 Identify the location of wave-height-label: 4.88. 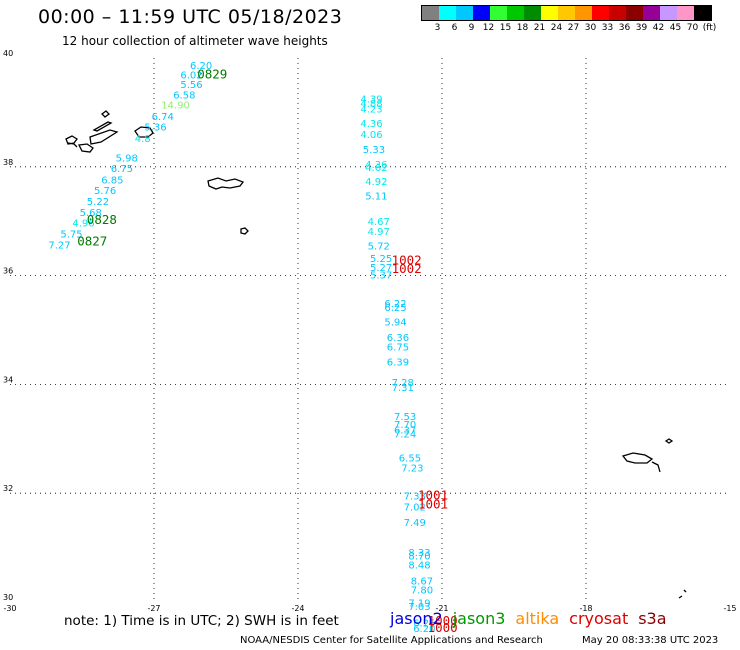
(371, 104).